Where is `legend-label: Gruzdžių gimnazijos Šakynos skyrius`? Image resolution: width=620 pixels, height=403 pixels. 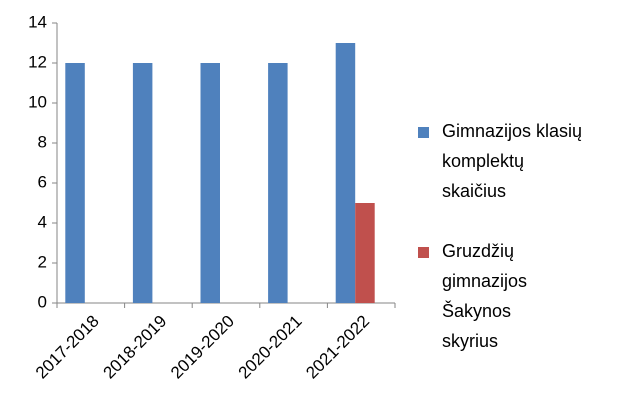 legend-label: Gruzdžių gimnazijos Šakynos skyrius is located at coordinates (485, 296).